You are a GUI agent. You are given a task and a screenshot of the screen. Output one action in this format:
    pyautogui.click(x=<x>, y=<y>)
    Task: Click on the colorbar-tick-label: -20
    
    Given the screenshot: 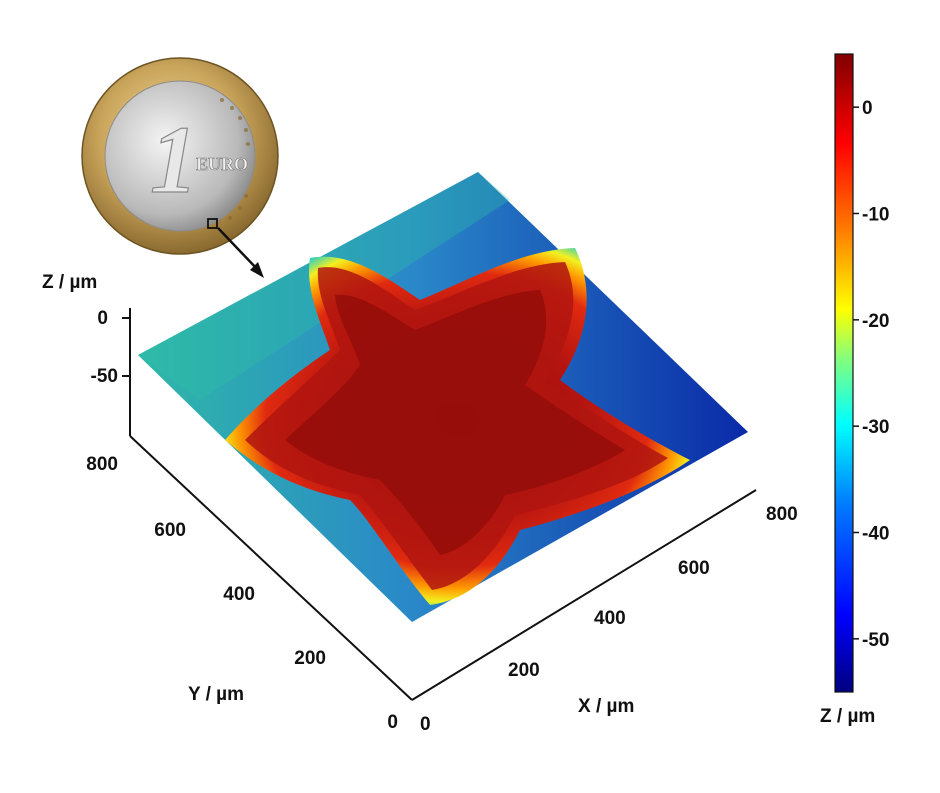 What is the action you would take?
    pyautogui.click(x=875, y=321)
    